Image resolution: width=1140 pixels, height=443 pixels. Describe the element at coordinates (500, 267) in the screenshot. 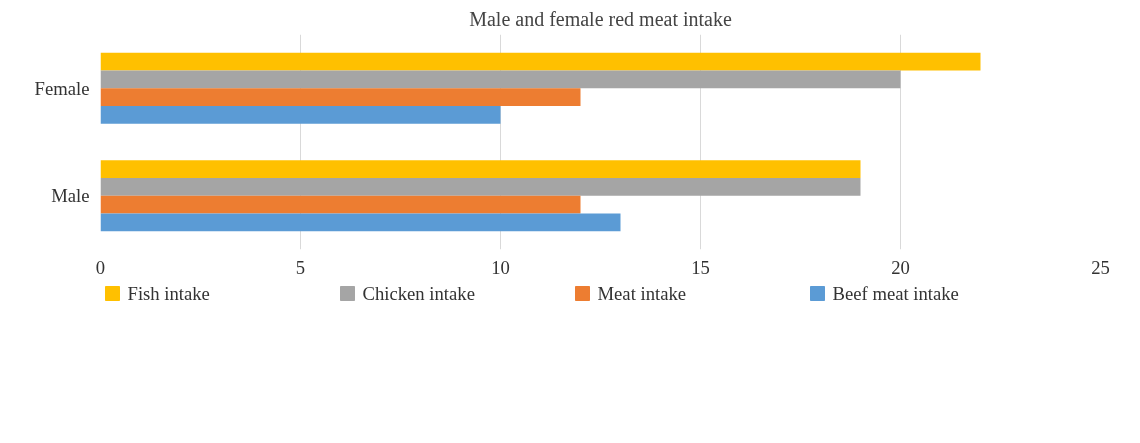

I see `x-tick-label: 10` at that location.